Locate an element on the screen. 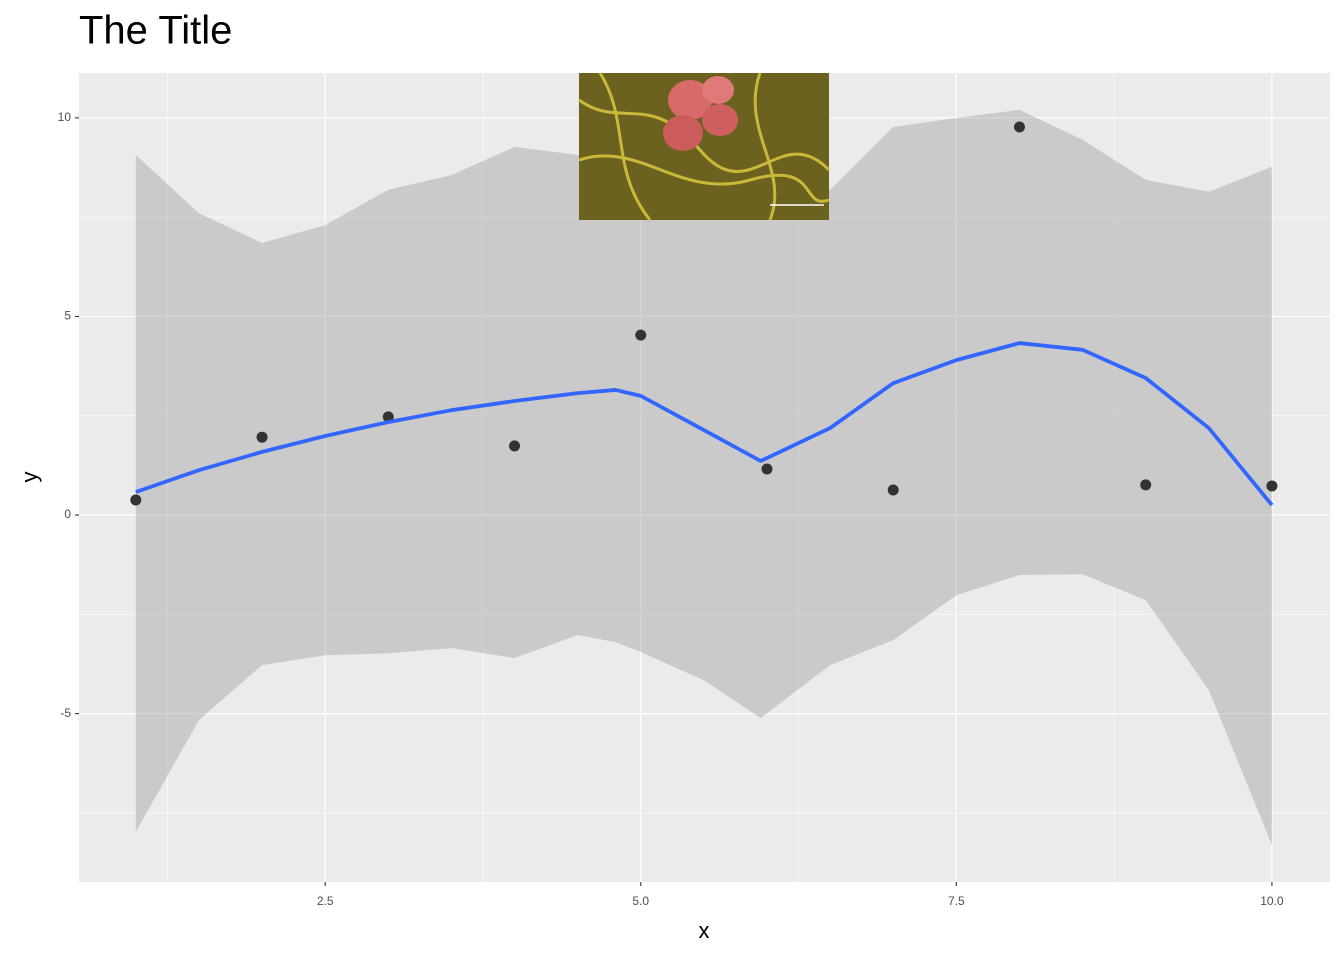 This screenshot has width=1344, height=960. y-tick-label: 5 is located at coordinates (67, 316).